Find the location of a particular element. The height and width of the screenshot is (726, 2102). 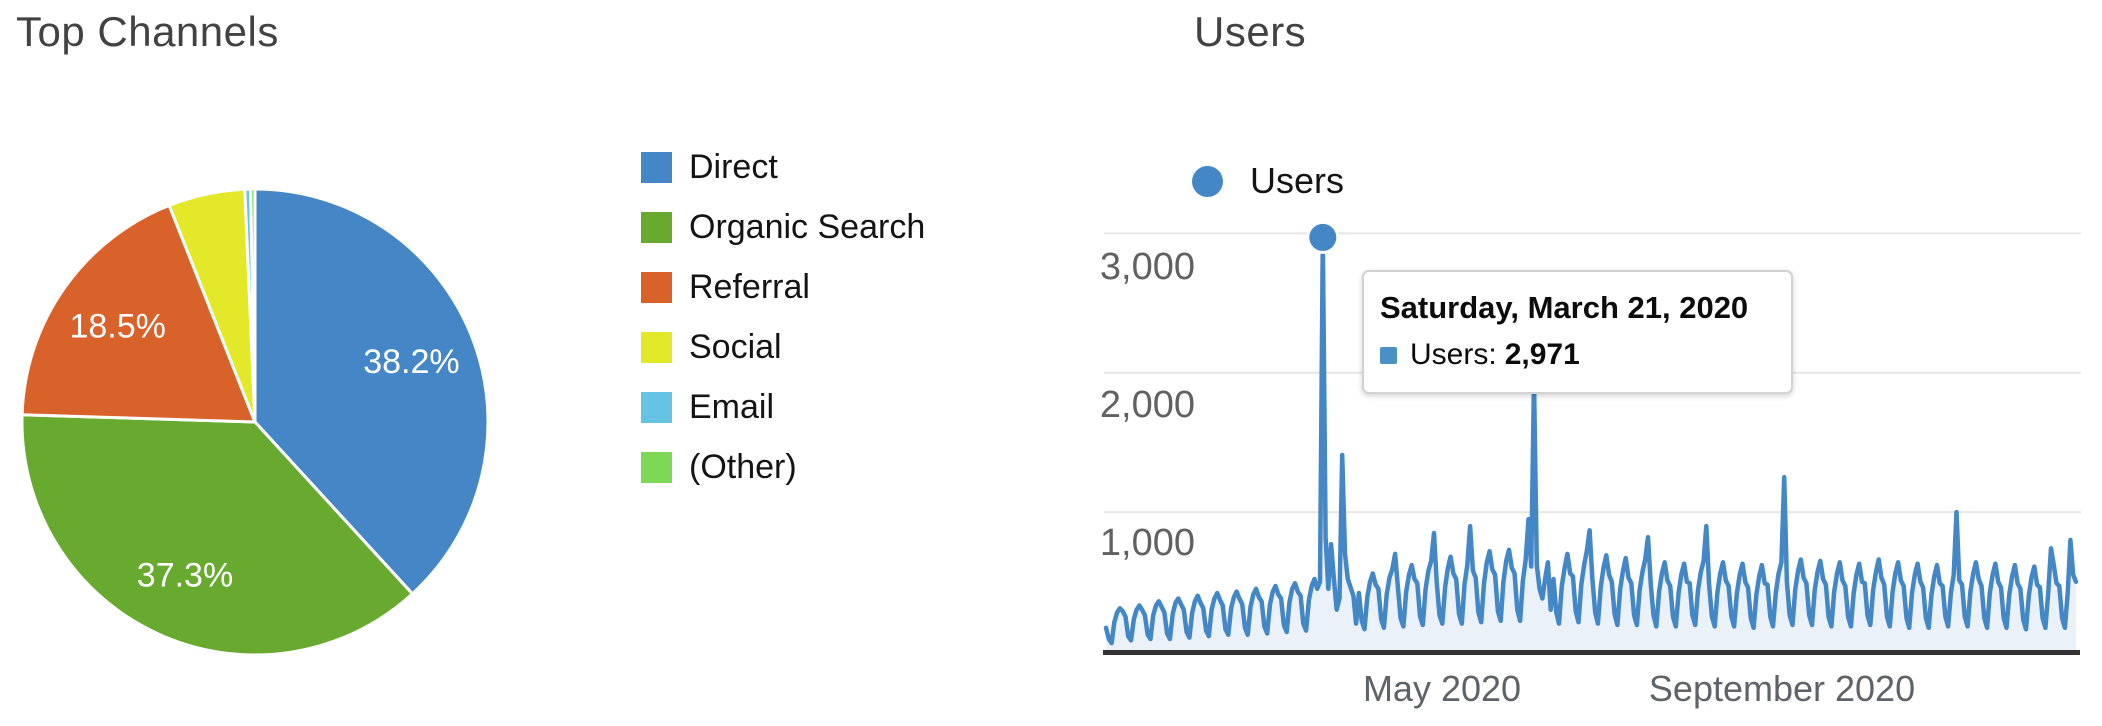

y-axis-tick-1000: 1,000 is located at coordinates (1147, 543).